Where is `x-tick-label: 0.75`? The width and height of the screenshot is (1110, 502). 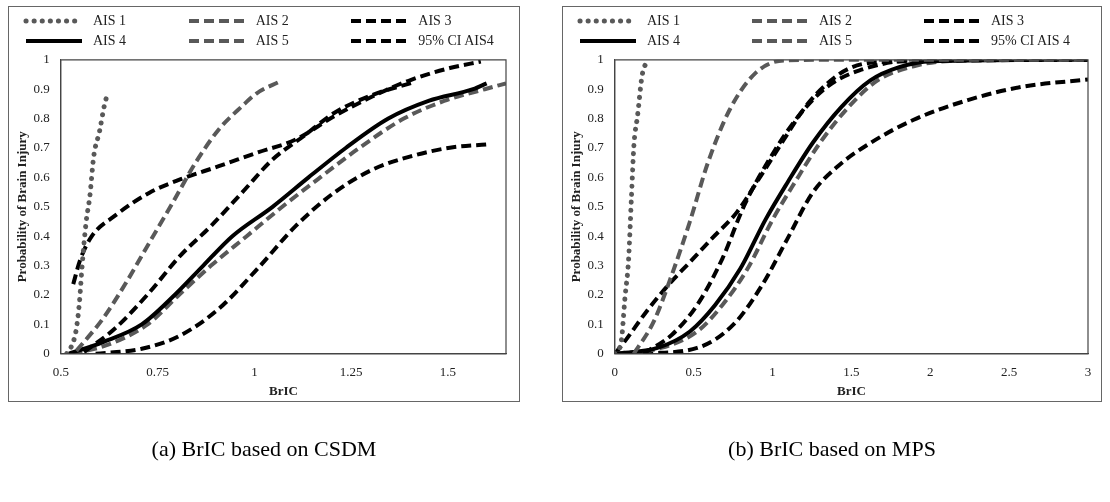 x-tick-label: 0.75 is located at coordinates (157, 372).